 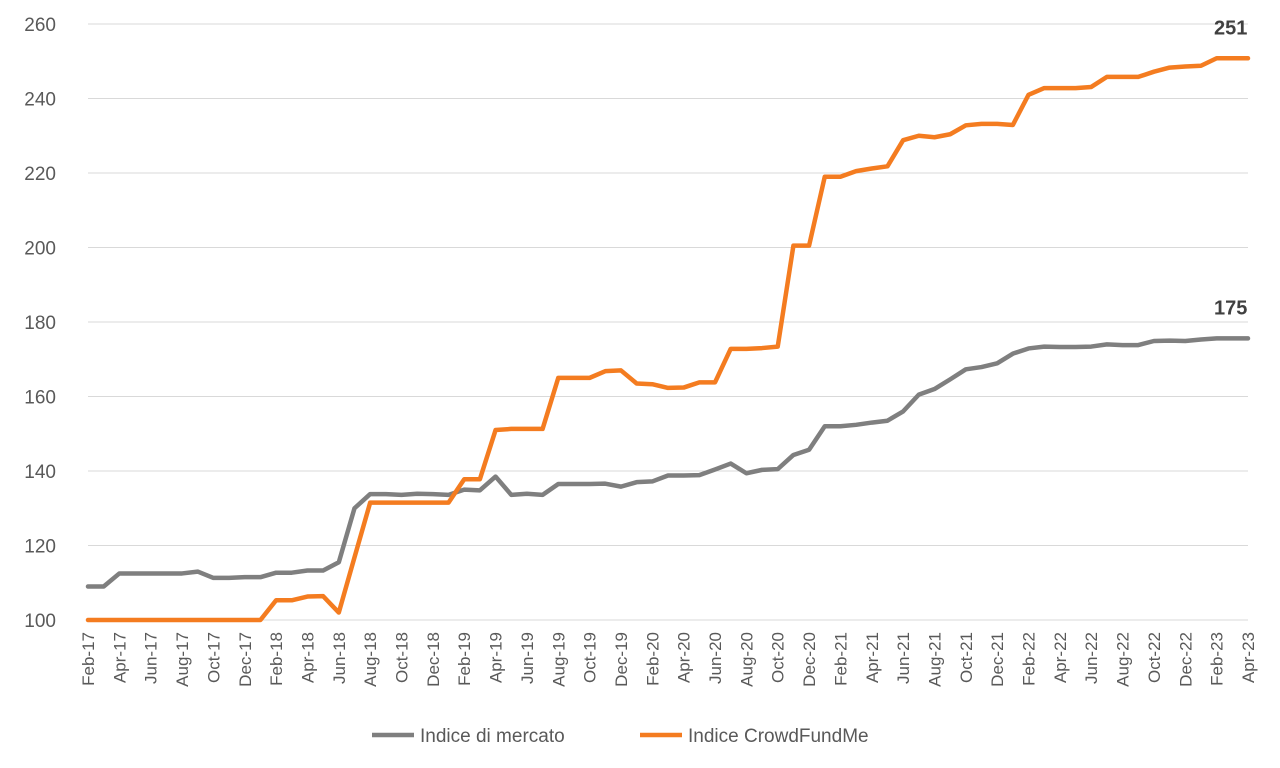 I want to click on legend-label-market: Indice di mercato, so click(x=492, y=736).